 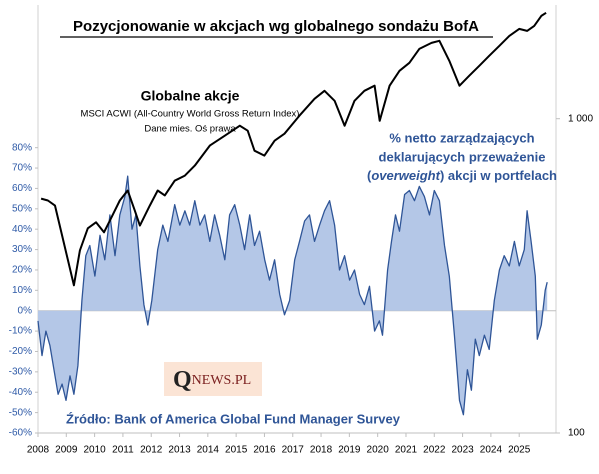 What do you see at coordinates (462, 156) in the screenshot?
I see `area-note: deklarujących przeważenie` at bounding box center [462, 156].